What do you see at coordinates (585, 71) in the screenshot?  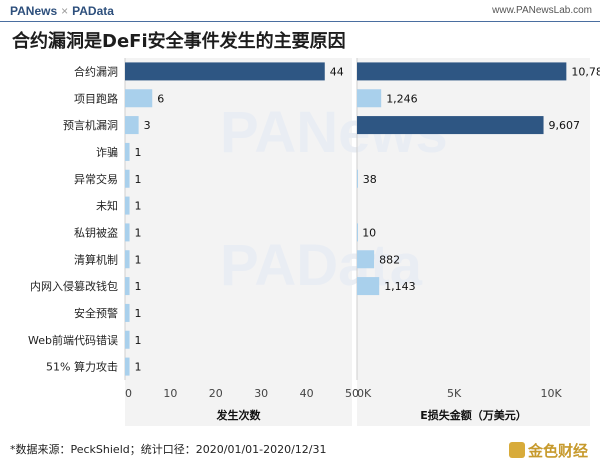 I see `right-data-label: 10,782` at bounding box center [585, 71].